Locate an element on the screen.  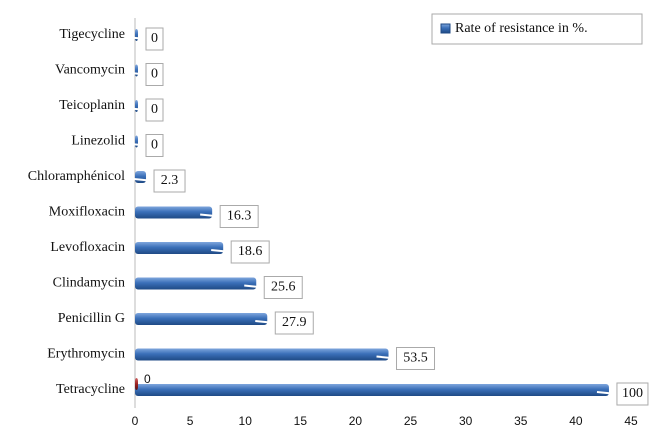
legend is located at coordinates (537, 29).